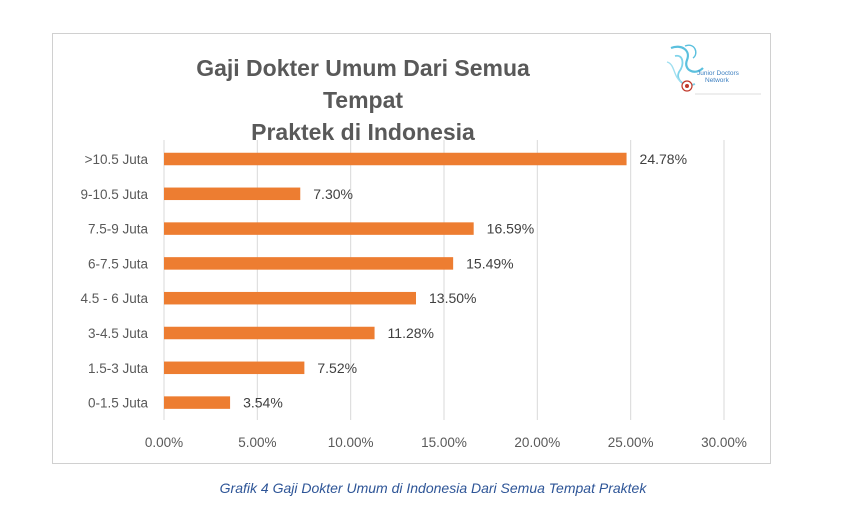 This screenshot has width=846, height=518. I want to click on category-label: 3-4.5 Juta, so click(118, 333).